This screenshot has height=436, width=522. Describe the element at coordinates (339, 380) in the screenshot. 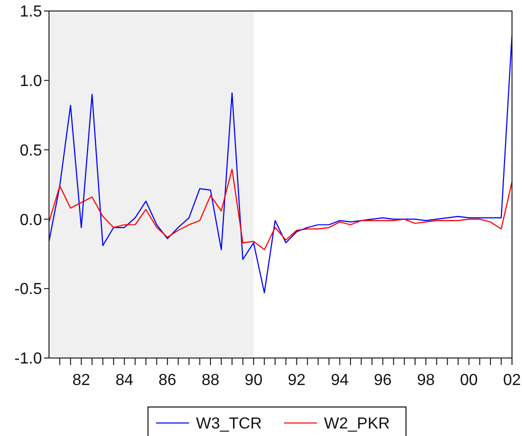

I see `x-tick-label: 94` at that location.